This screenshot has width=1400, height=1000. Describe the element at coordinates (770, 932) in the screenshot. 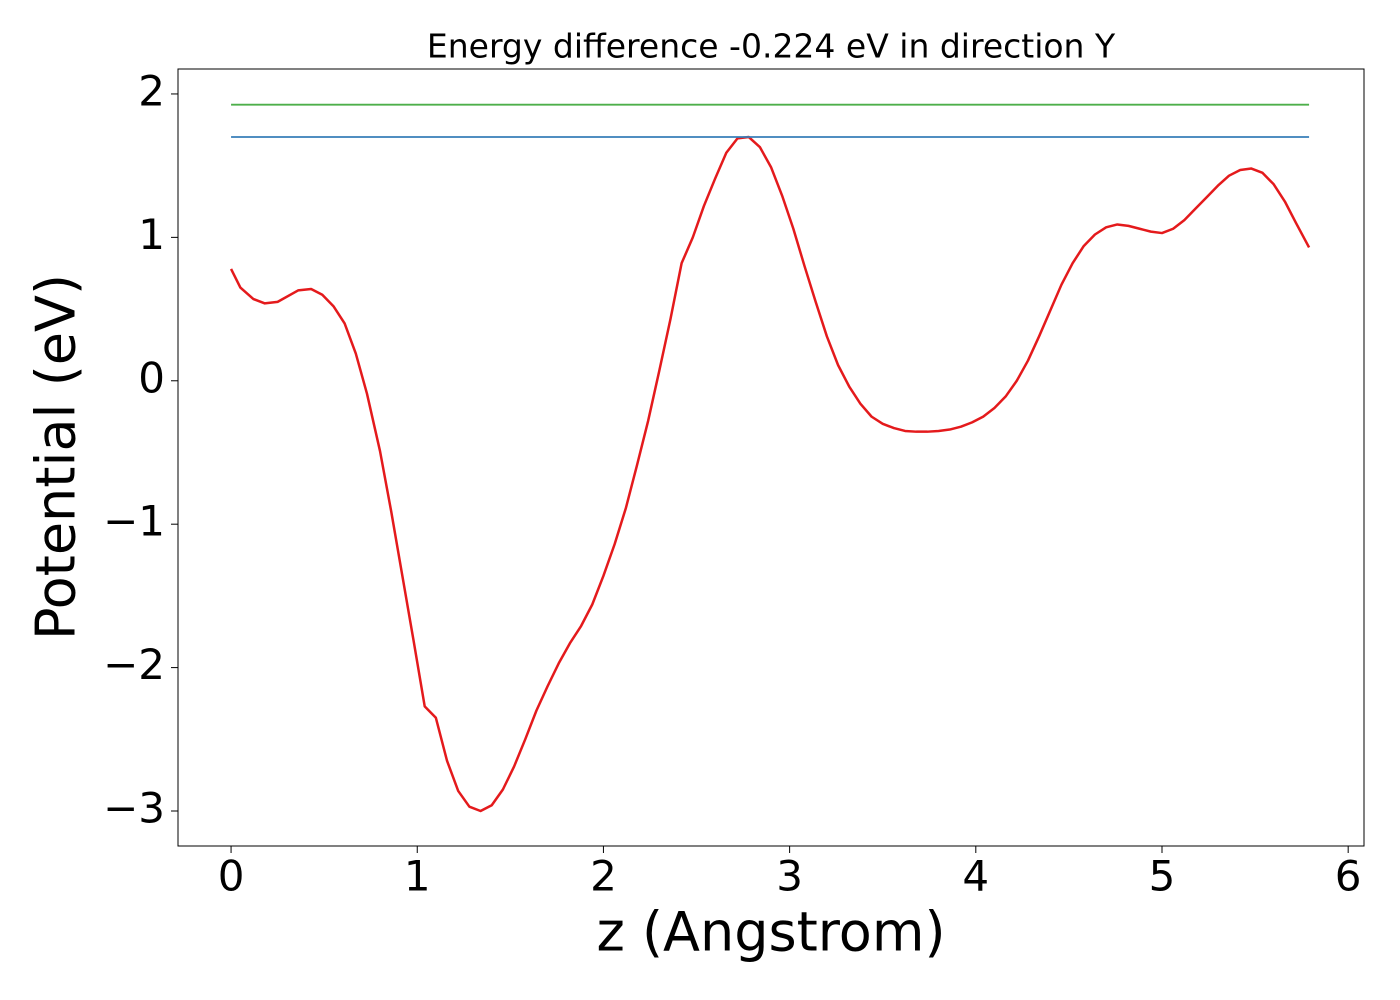

I see `x-axis-label: z (Angstrom)` at that location.